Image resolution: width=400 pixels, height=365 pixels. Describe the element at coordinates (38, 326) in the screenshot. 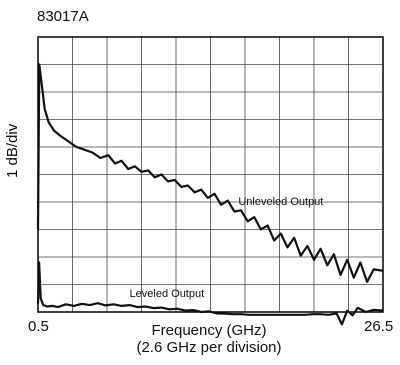

I see `x-tick-label-min: 0.5` at that location.